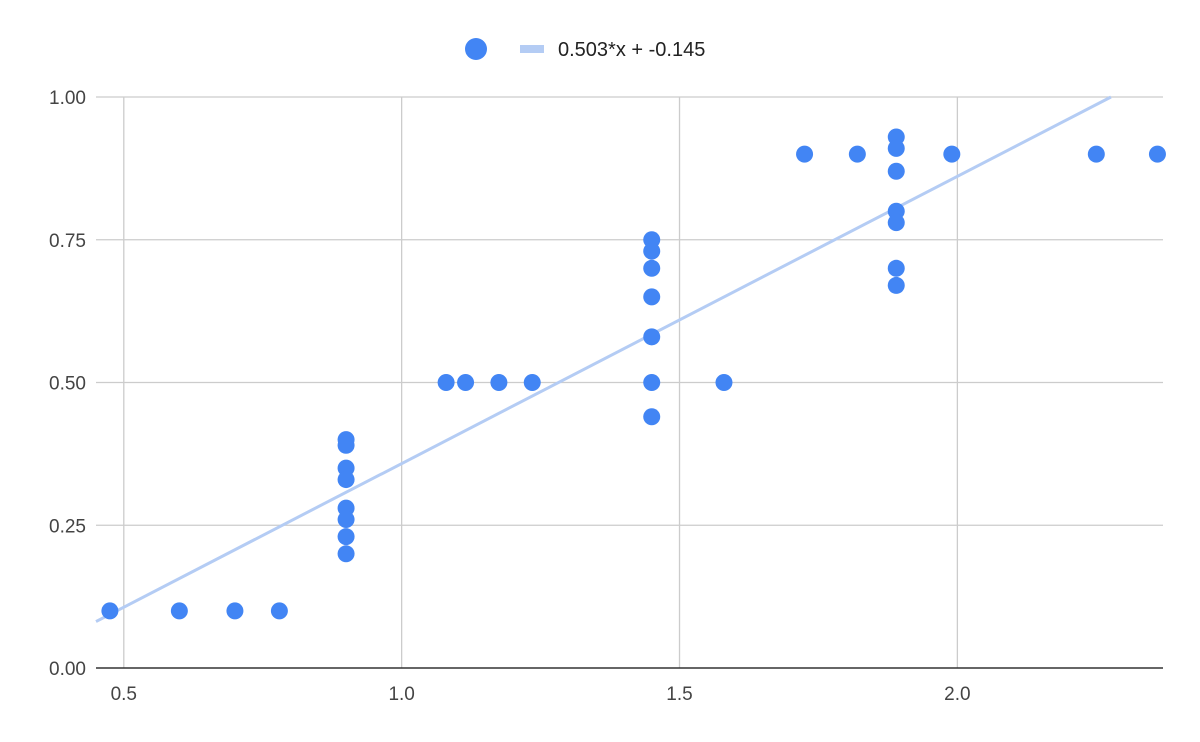  What do you see at coordinates (532, 49) in the screenshot?
I see `legend-trendline-marker` at bounding box center [532, 49].